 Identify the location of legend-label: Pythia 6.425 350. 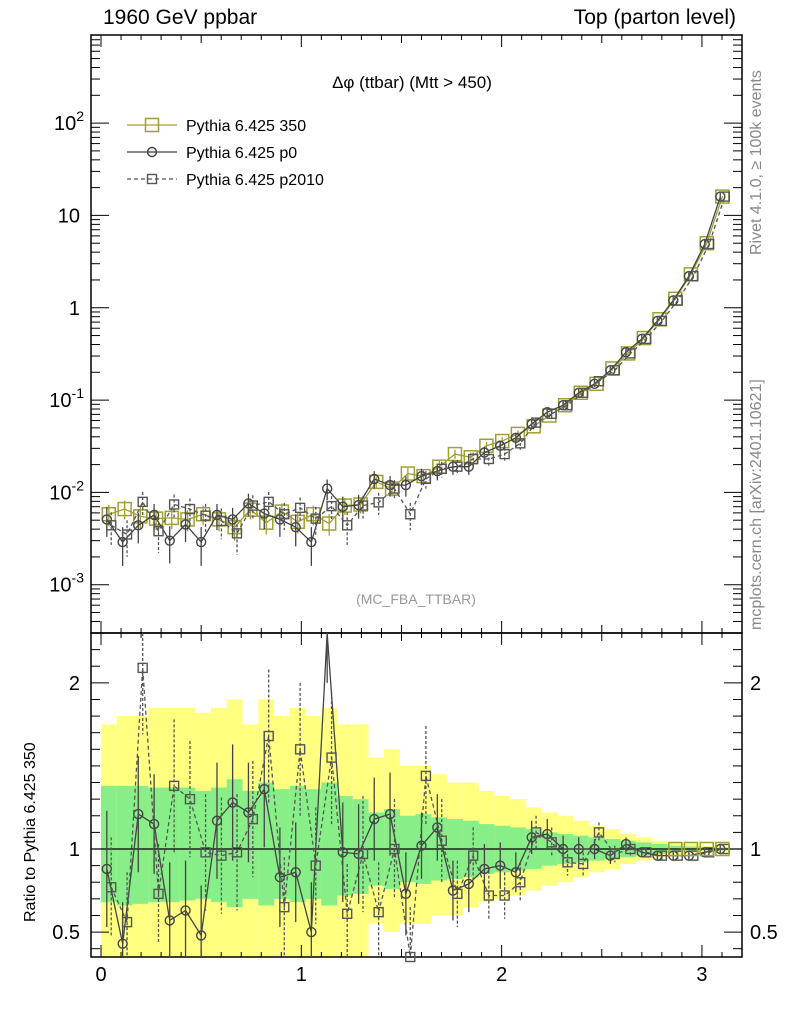
(246, 126).